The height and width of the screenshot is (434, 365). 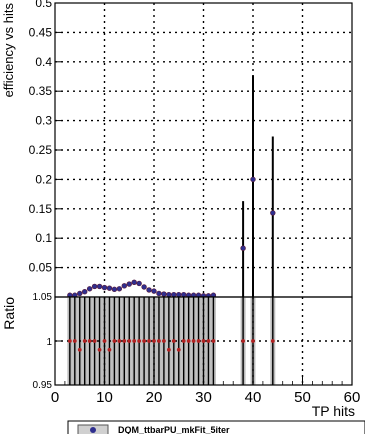 I want to click on x-ticks: 0 10 20 30 40 50 60, so click(x=206, y=391).